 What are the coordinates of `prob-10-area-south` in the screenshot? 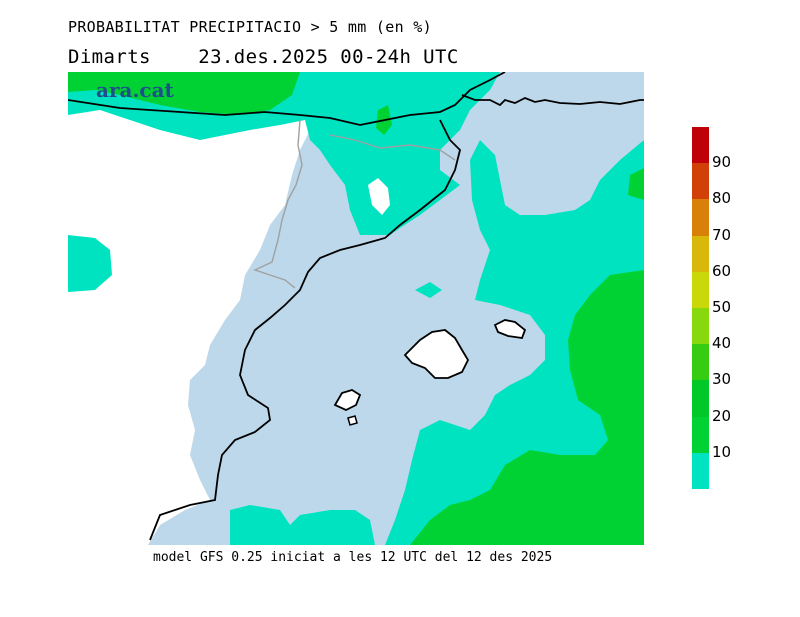 It's located at (302, 525).